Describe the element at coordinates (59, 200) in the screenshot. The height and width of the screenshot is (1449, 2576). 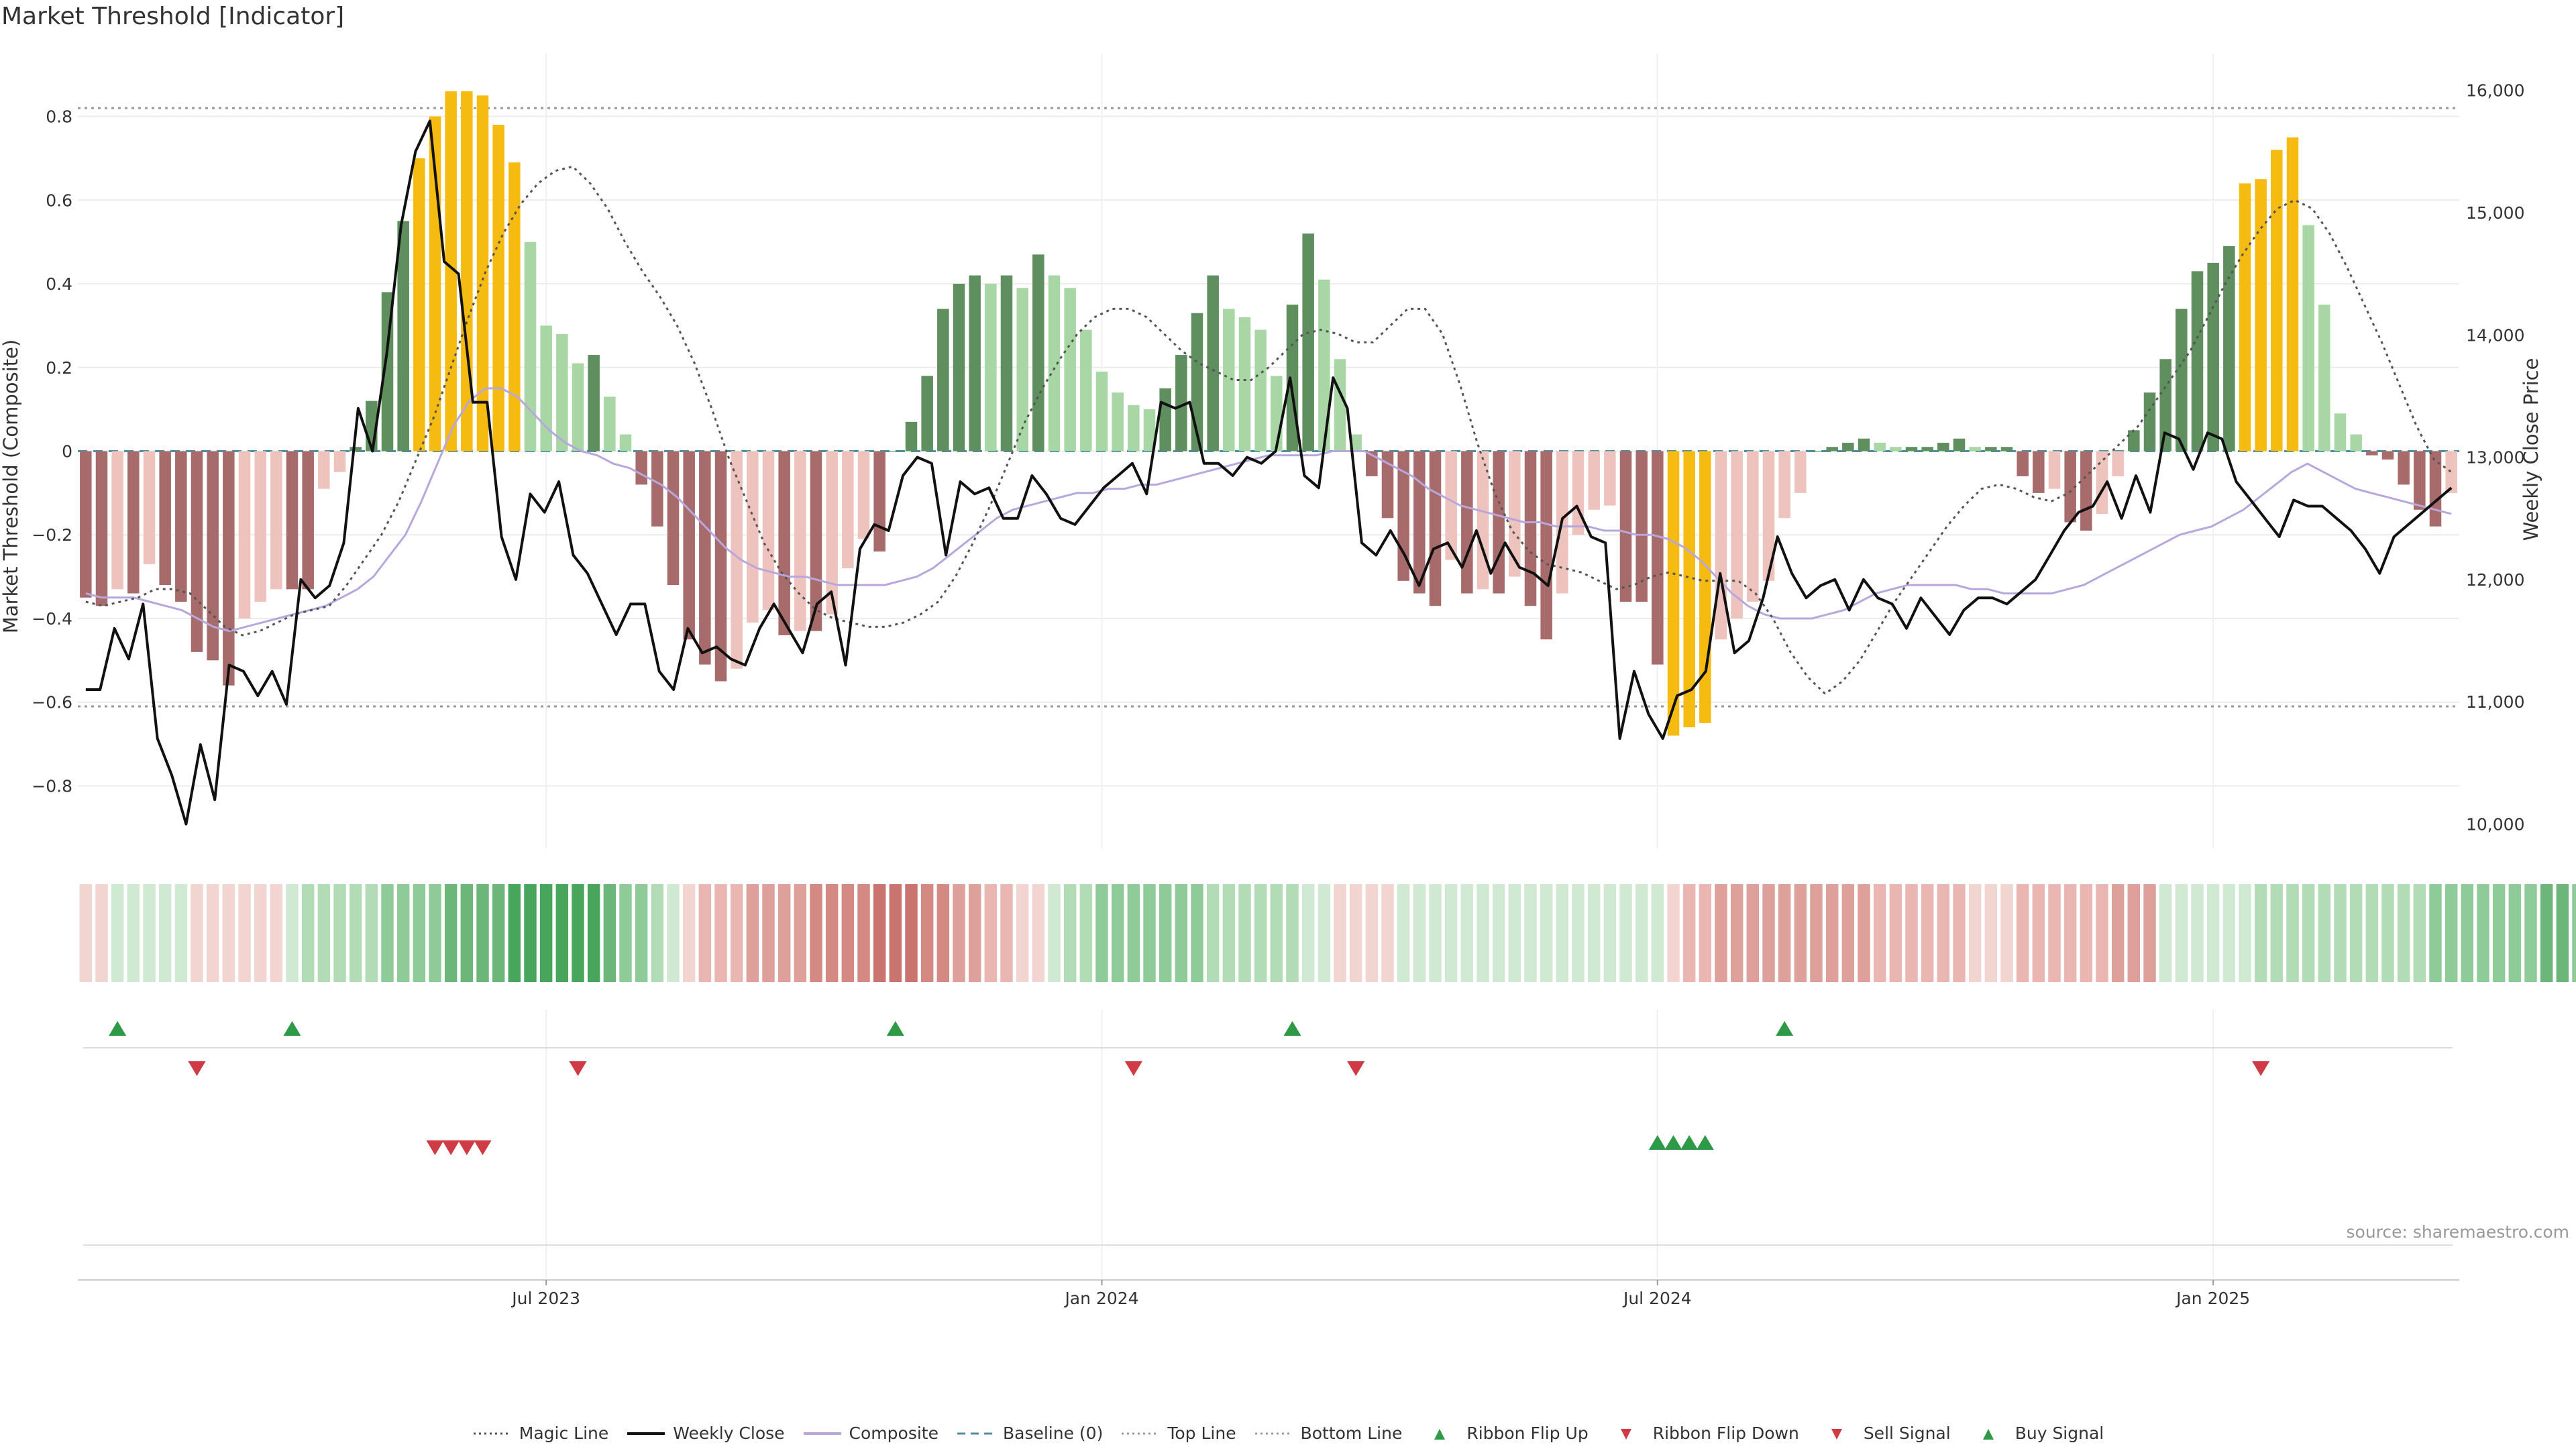
I see `y-tick-label: 0.6` at that location.